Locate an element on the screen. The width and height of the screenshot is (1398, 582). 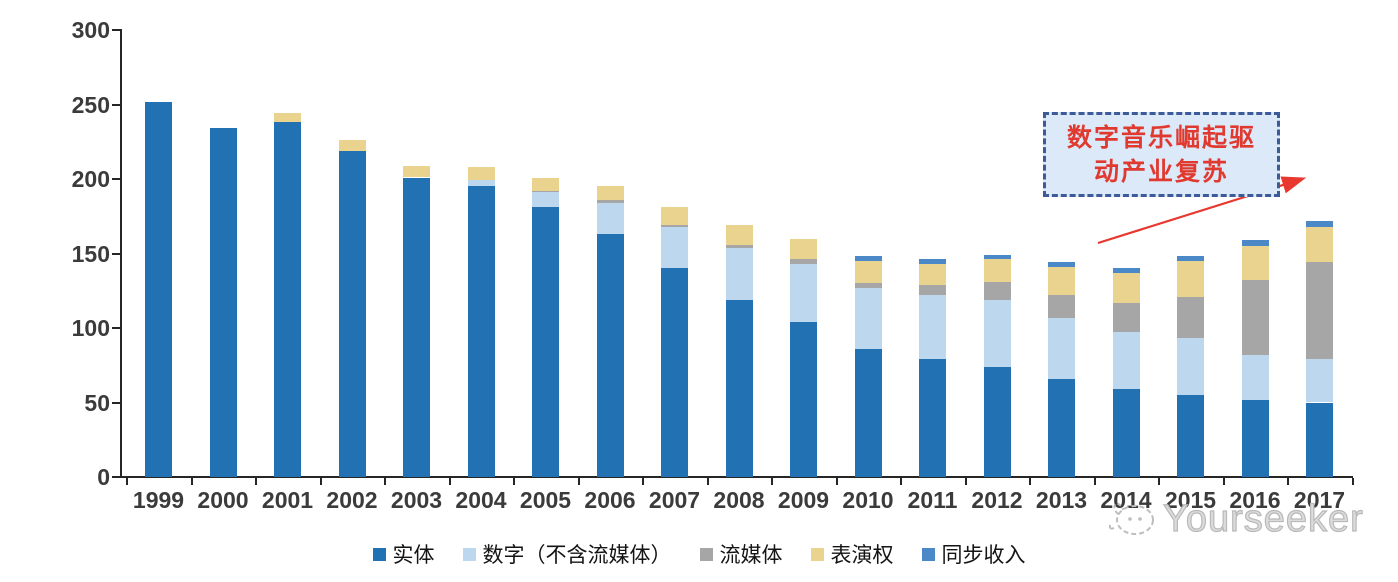
x-tick-label: 2001 is located at coordinates (287, 500).